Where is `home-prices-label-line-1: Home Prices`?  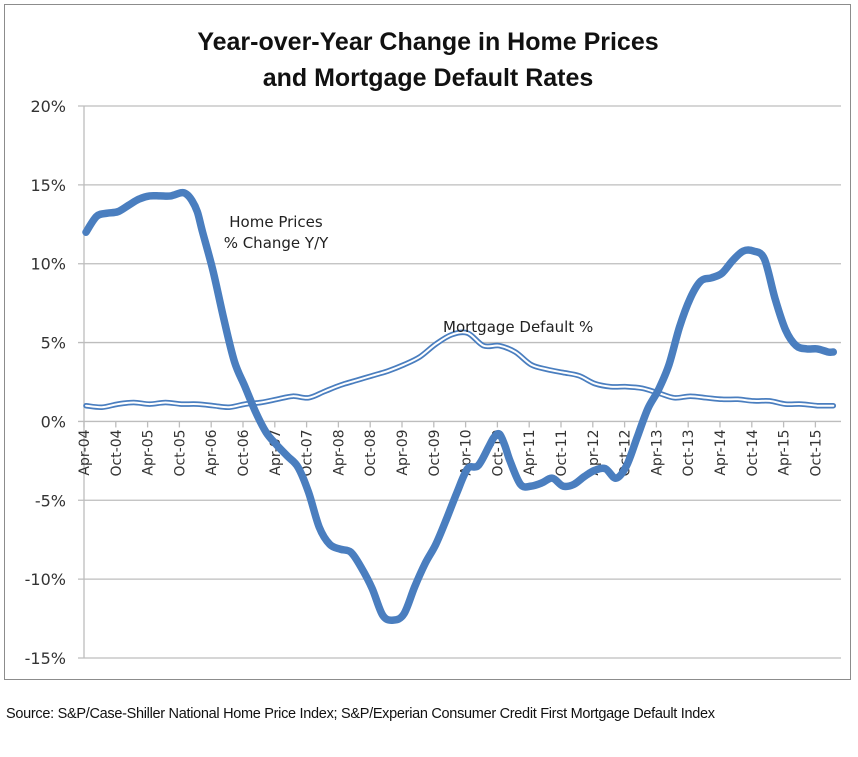 home-prices-label-line-1: Home Prices is located at coordinates (276, 222).